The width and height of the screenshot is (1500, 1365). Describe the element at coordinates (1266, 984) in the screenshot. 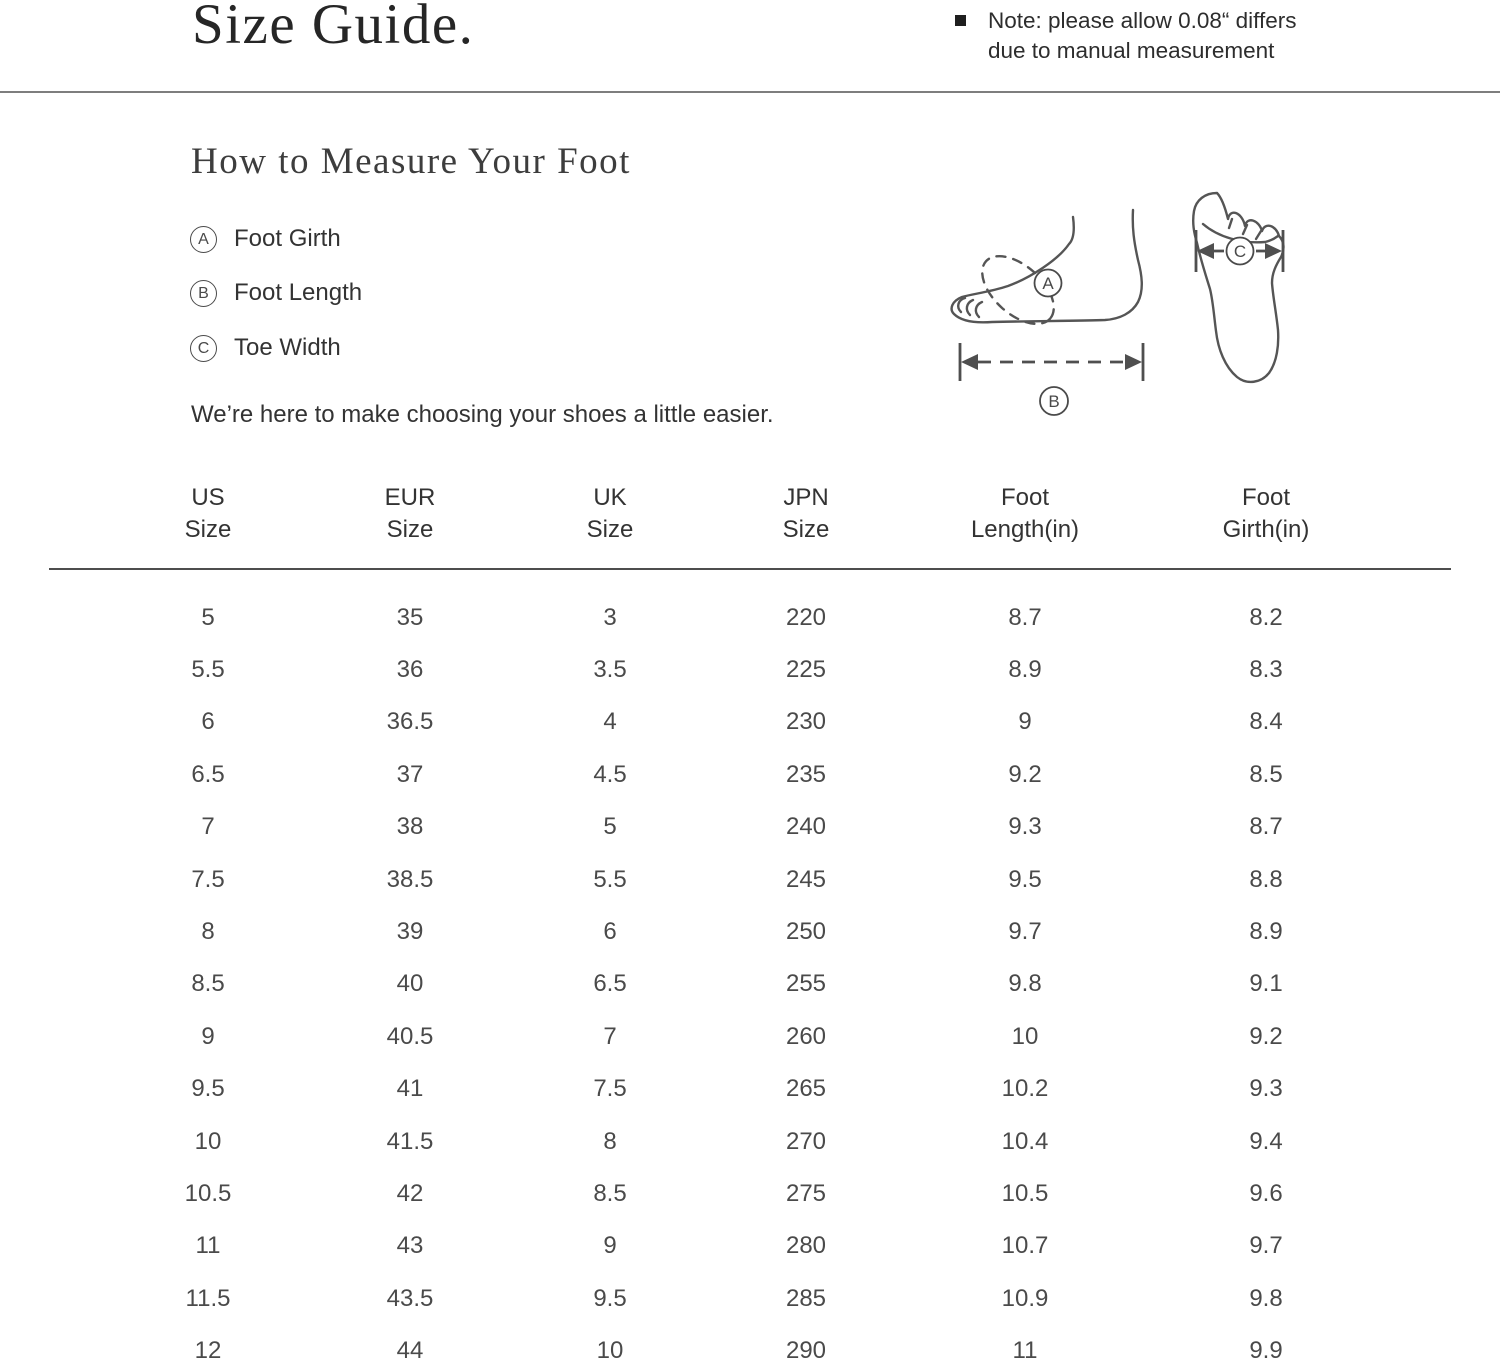

I see `table-cell: 9.1` at that location.